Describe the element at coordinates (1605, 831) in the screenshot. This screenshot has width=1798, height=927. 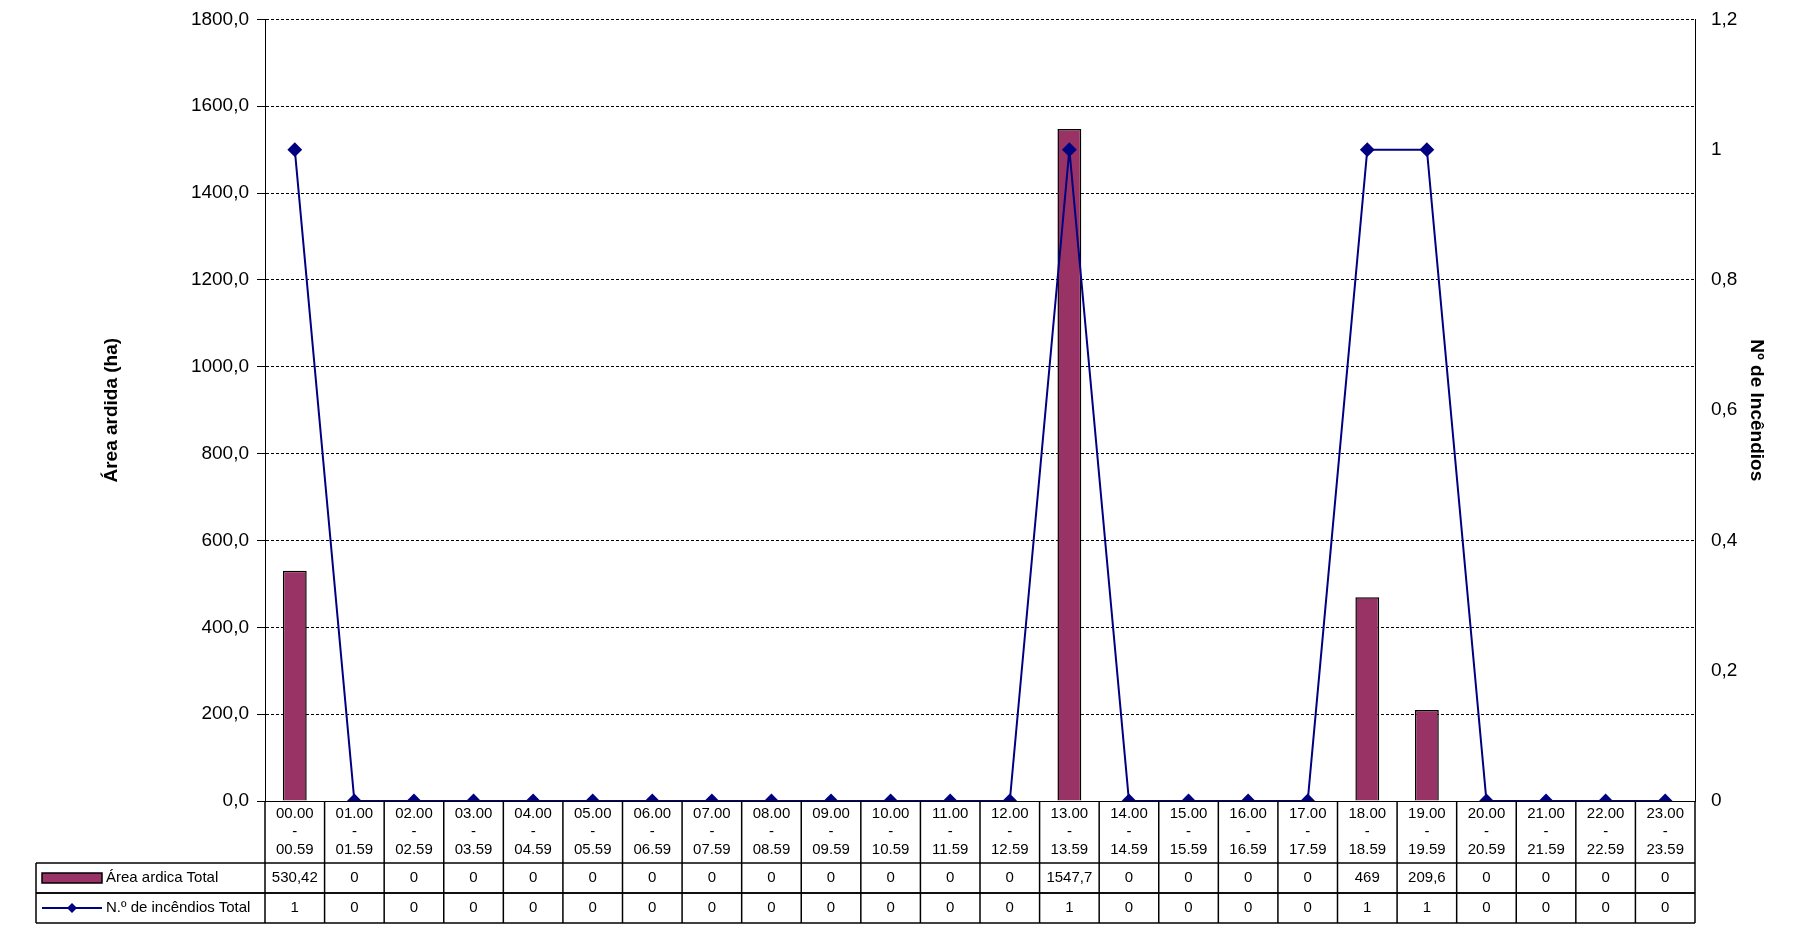
I see `x-tick-label: 22.00 - 22.59` at that location.